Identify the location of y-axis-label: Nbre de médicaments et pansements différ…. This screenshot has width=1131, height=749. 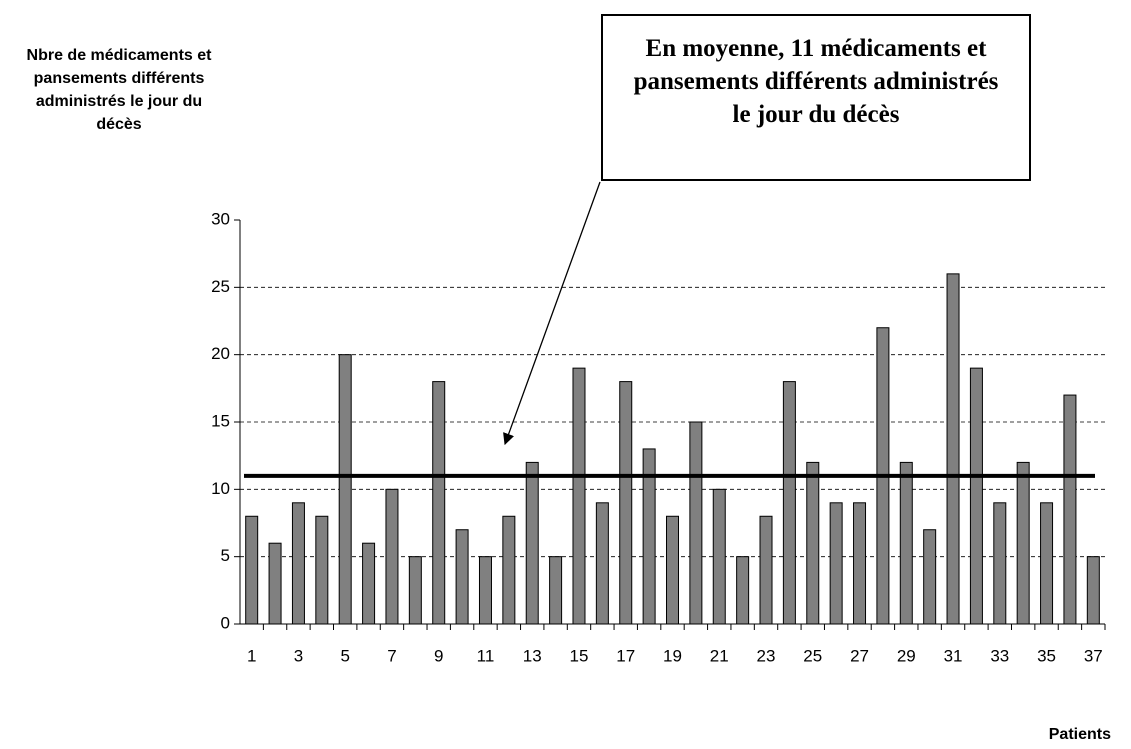
(119, 90).